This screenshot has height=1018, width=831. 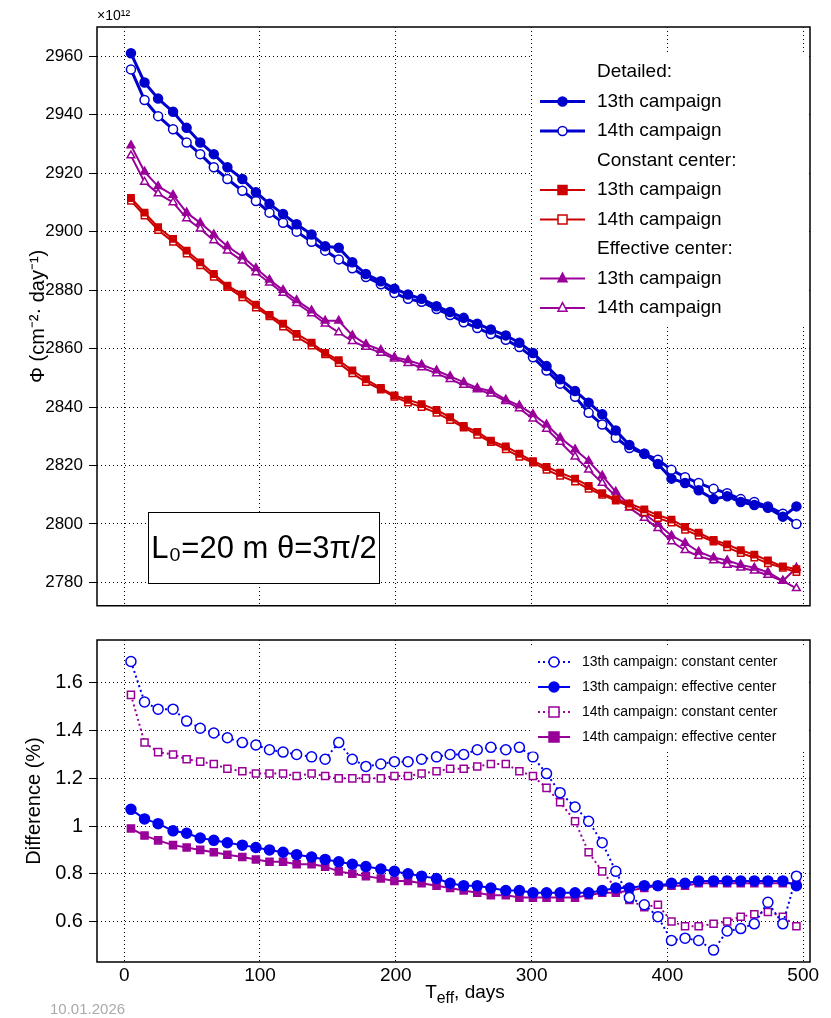 What do you see at coordinates (32, 801) in the screenshot?
I see `y-axis-title: Difference (%)` at bounding box center [32, 801].